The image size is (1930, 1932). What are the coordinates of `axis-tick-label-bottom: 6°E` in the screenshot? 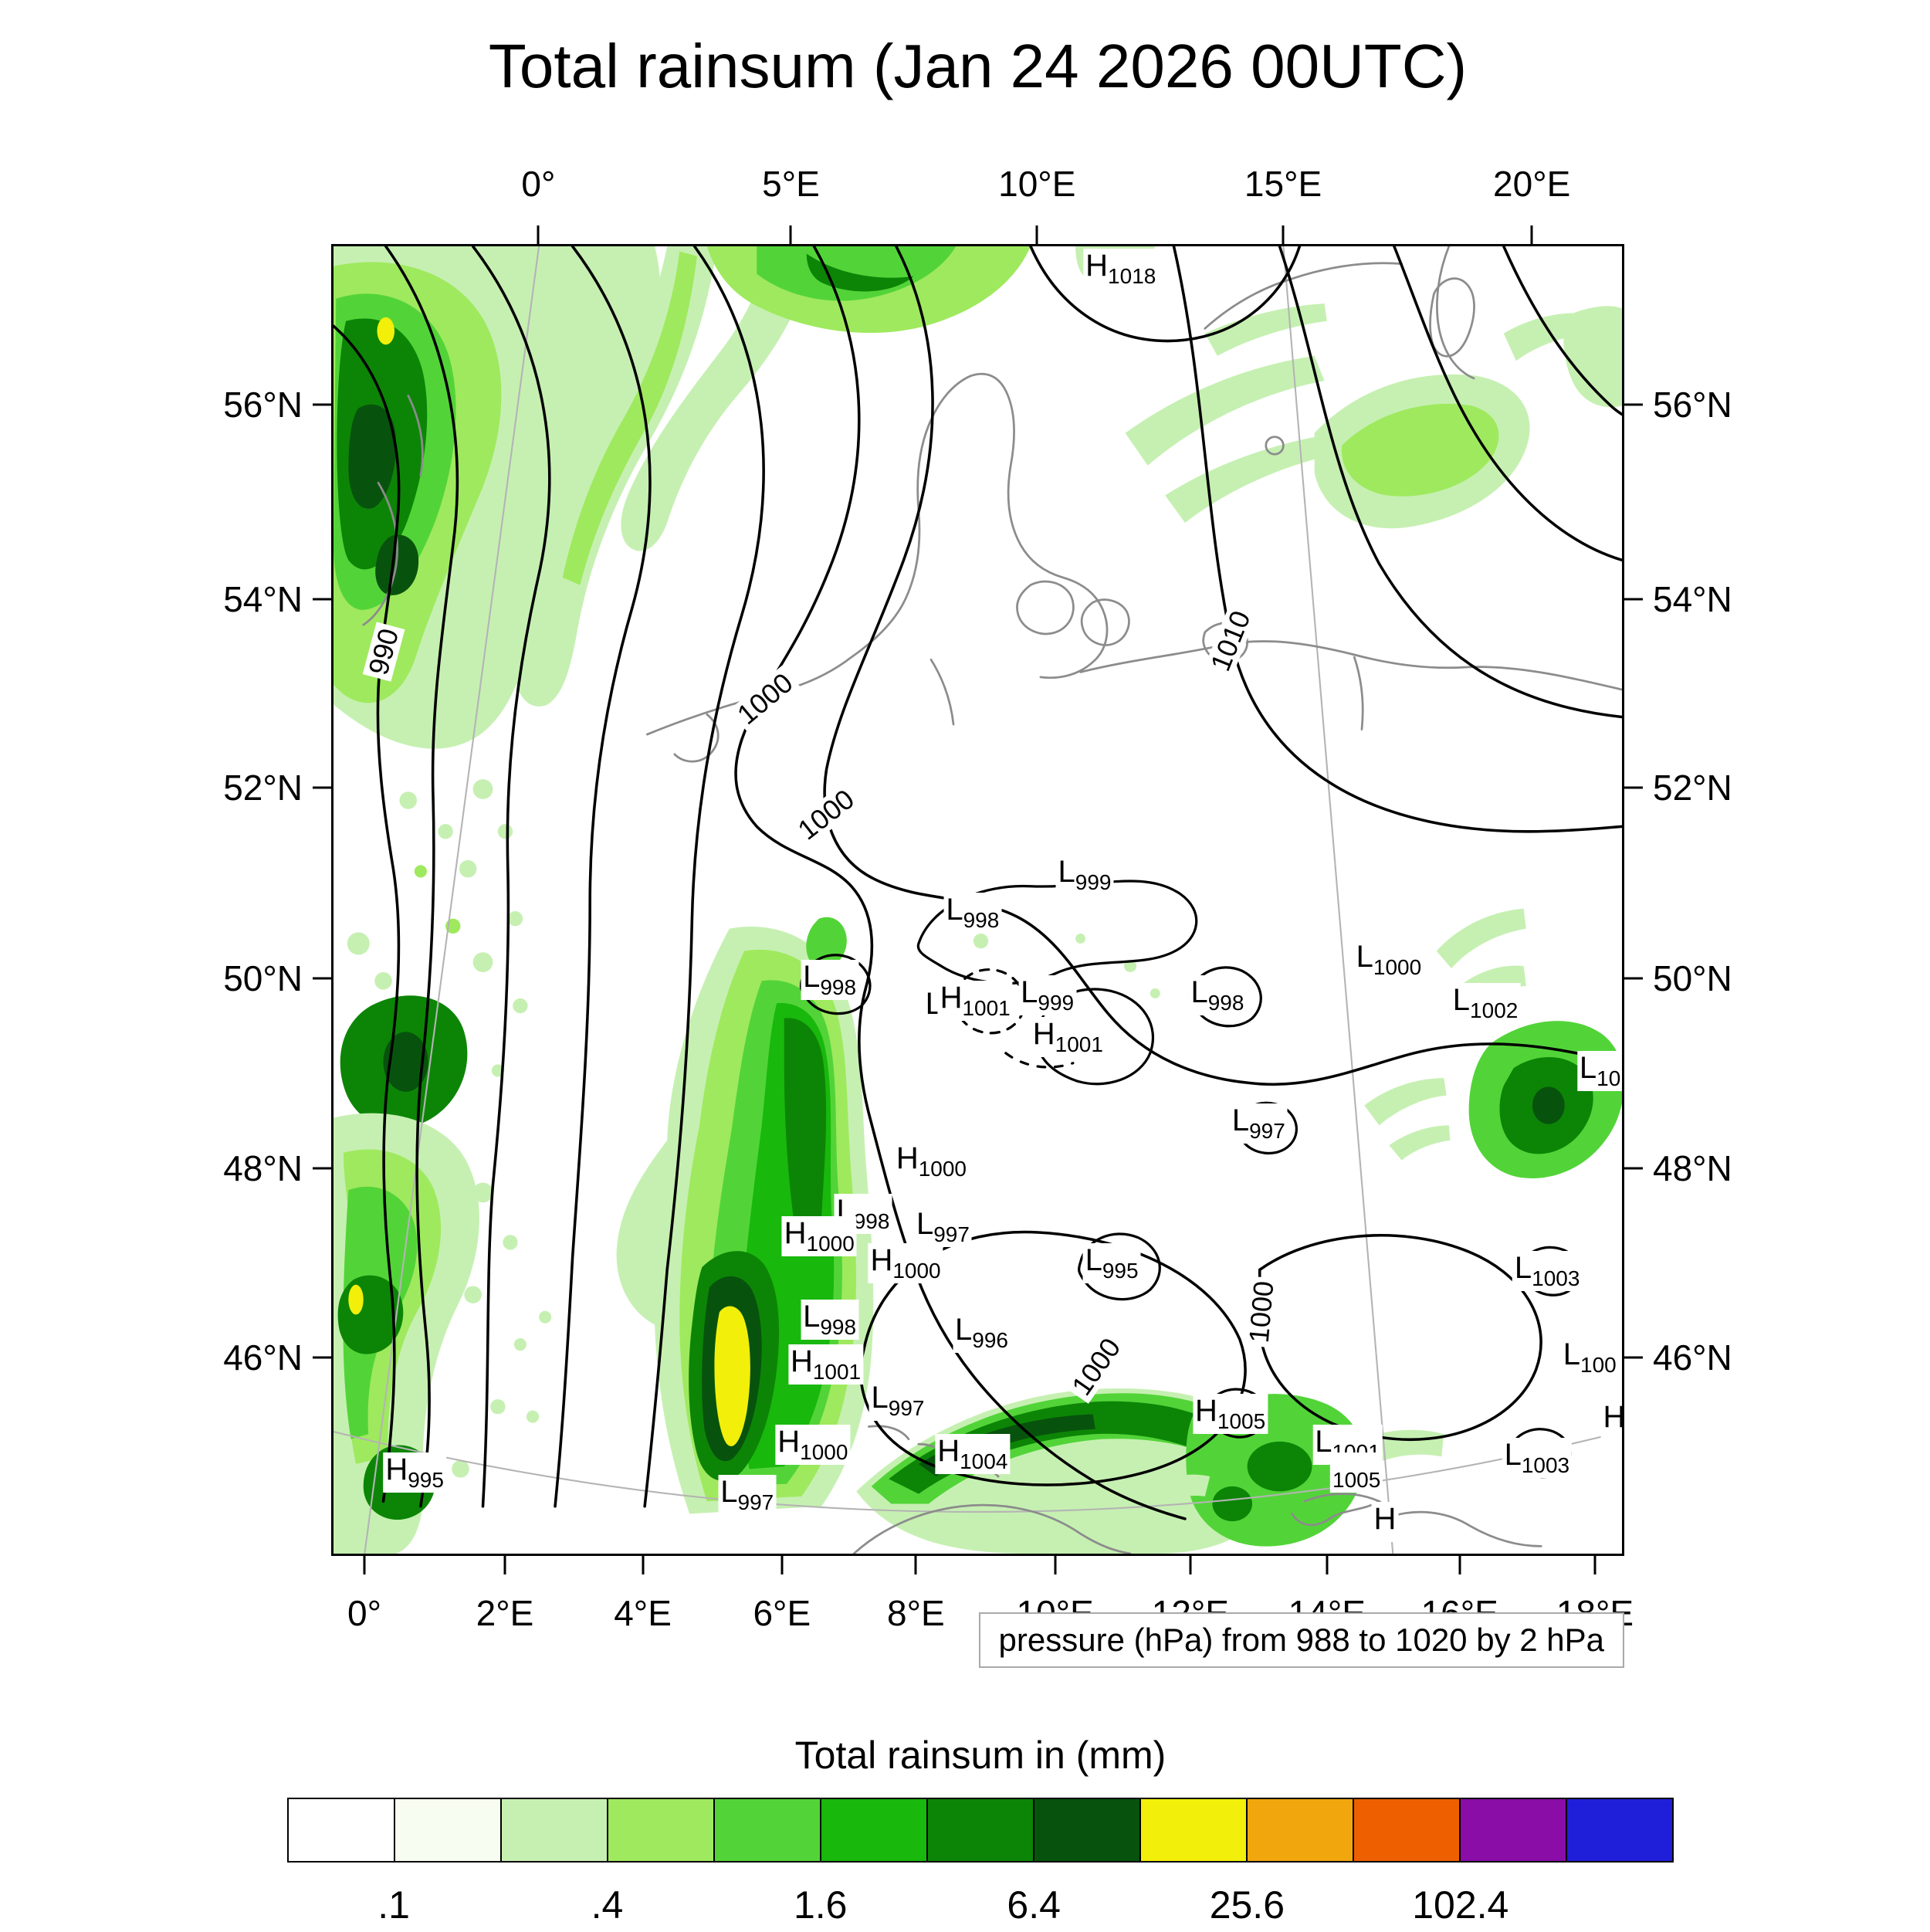 It's located at (782, 1613).